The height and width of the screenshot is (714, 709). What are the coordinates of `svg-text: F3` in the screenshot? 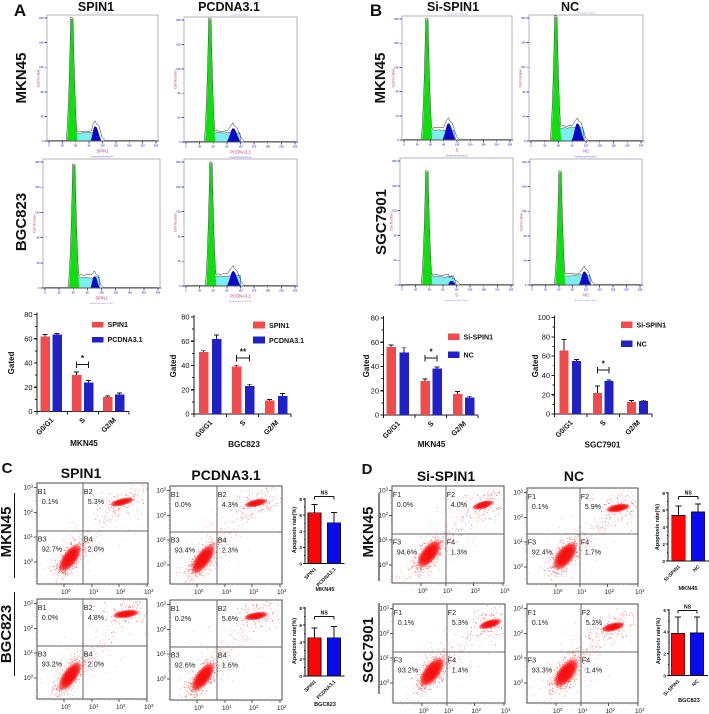 It's located at (532, 660).